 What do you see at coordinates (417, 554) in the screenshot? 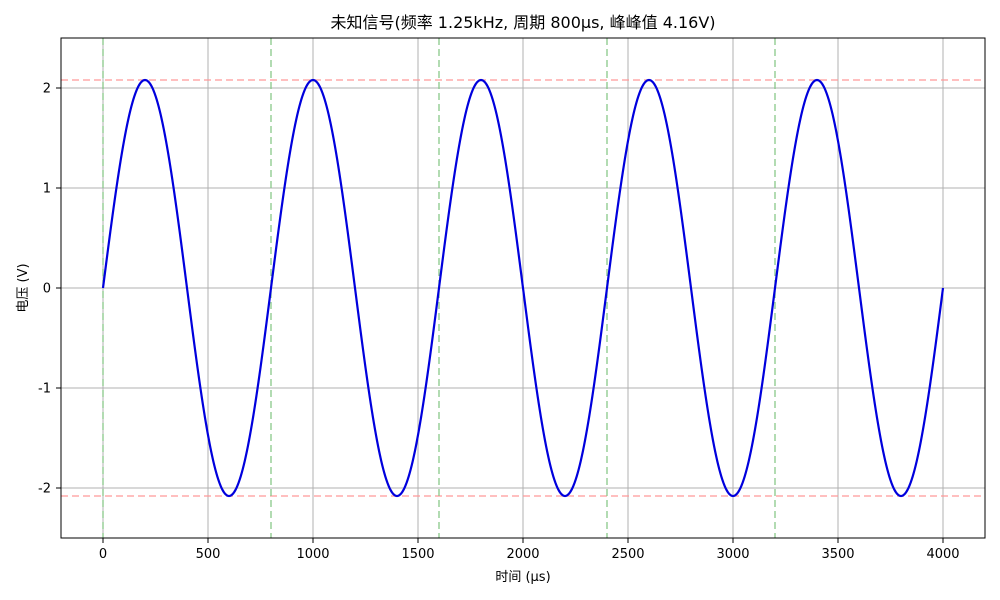
I see `x-tick-label: 1500` at bounding box center [417, 554].